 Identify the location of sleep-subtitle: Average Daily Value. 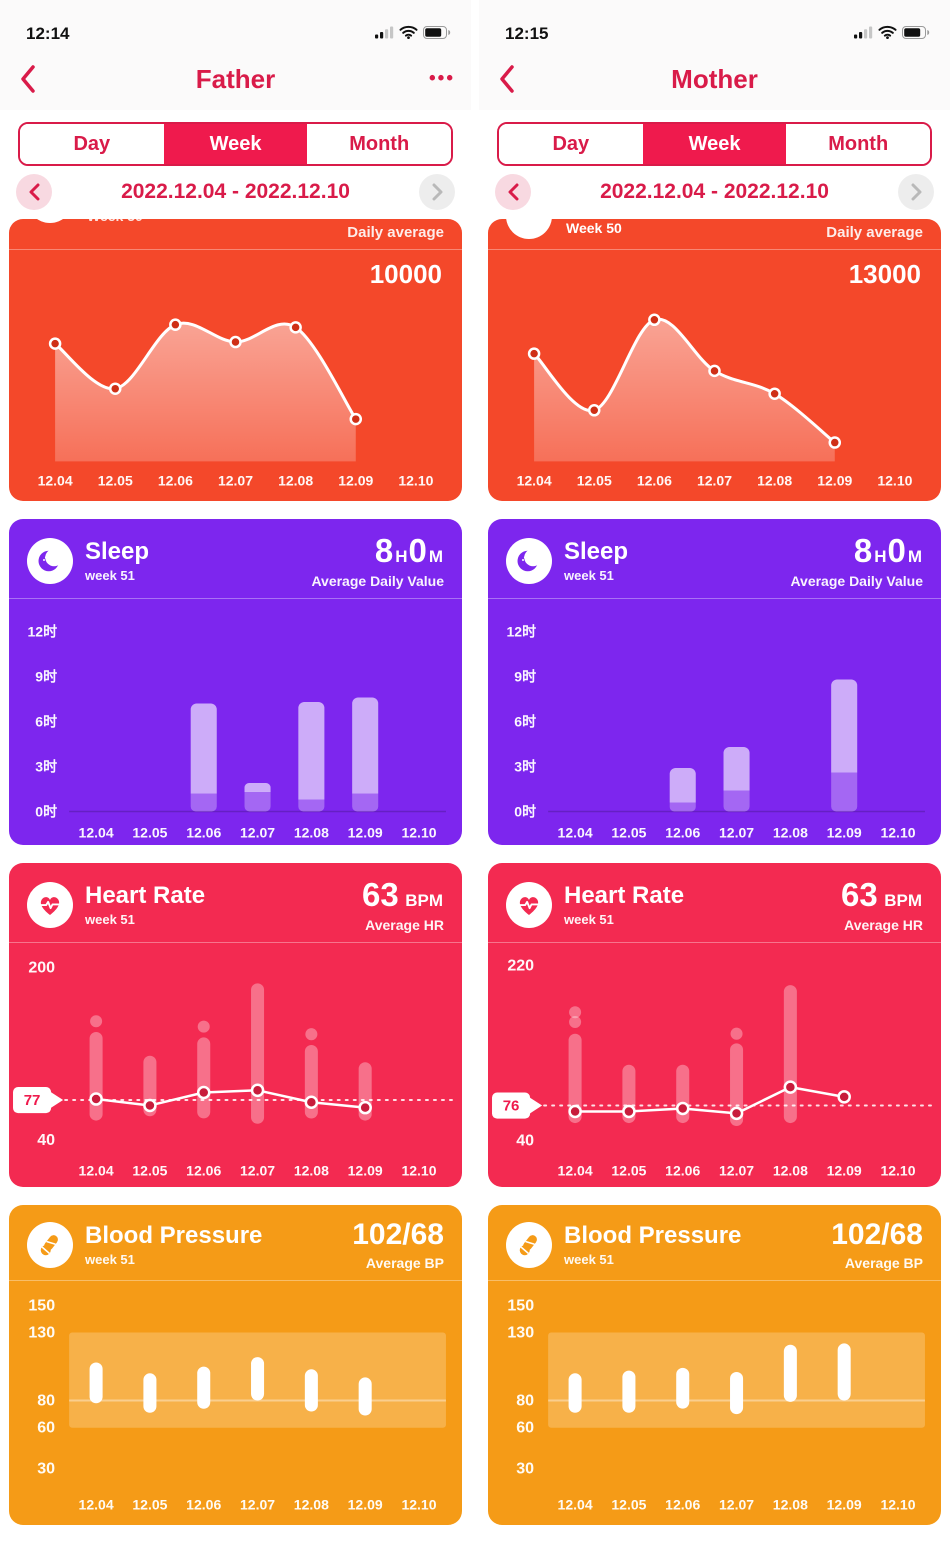
(377, 581).